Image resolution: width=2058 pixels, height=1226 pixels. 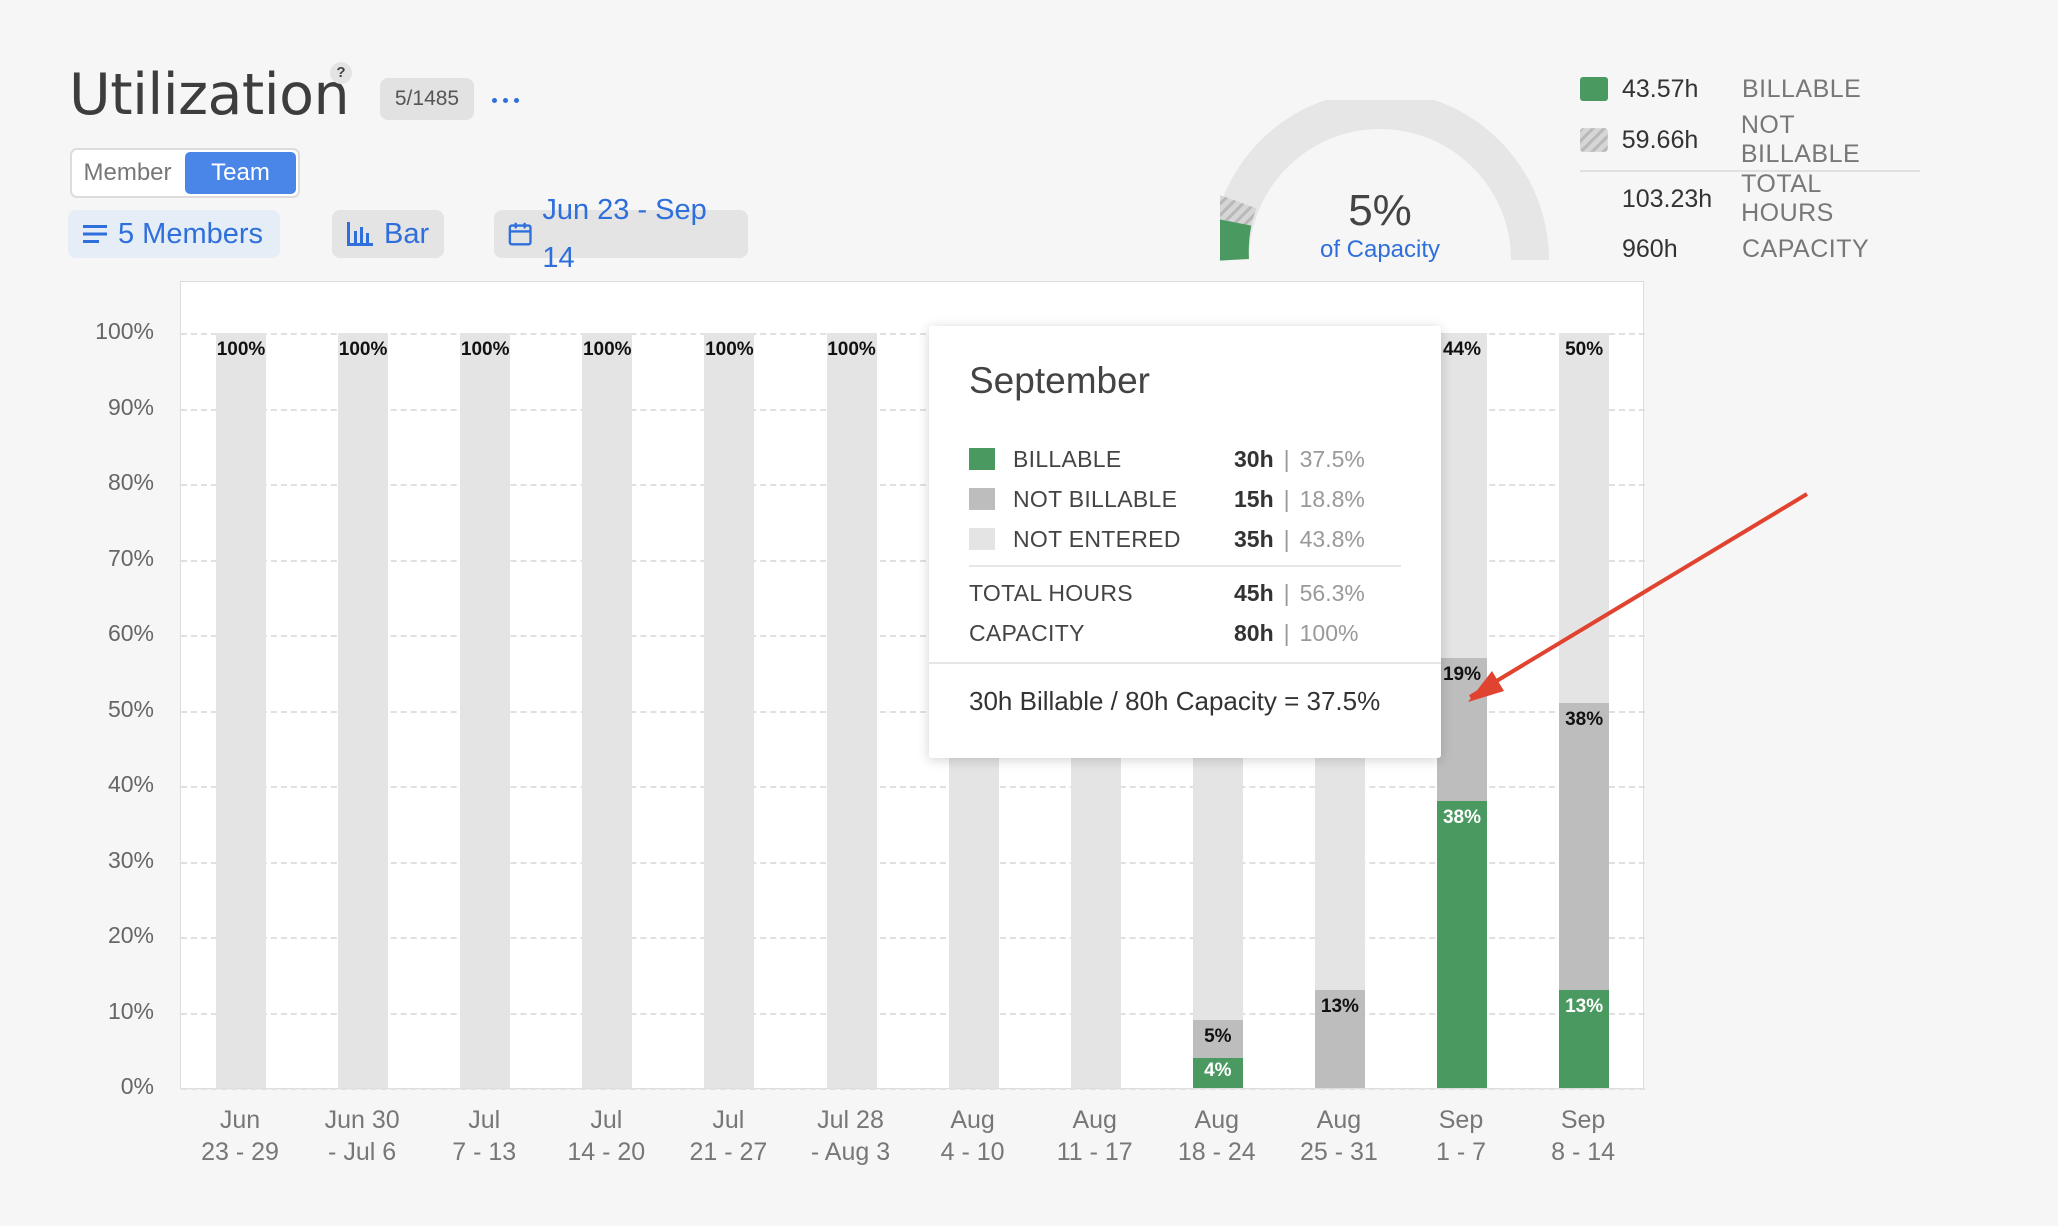 I want to click on tooltip-row-total-hours: TOTAL HOURS 45h | 56.3%, so click(x=1189, y=593).